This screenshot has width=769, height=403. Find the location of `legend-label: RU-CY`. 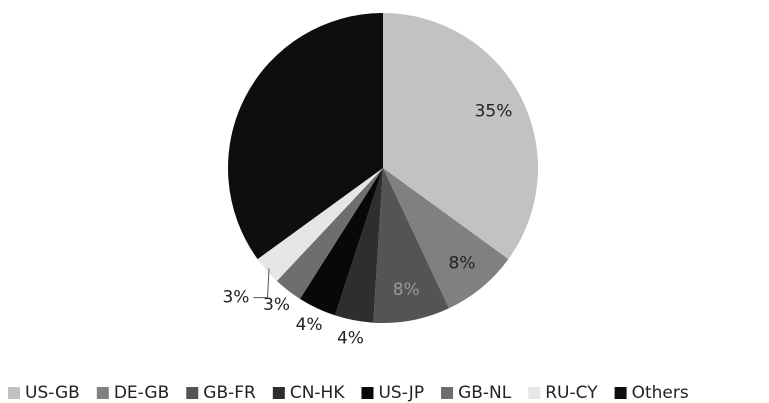

legend-label: RU-CY is located at coordinates (571, 393).